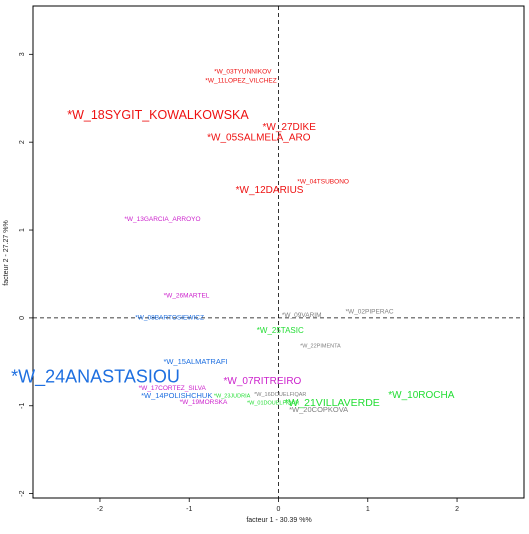 The width and height of the screenshot is (529, 534). Describe the element at coordinates (100, 509) in the screenshot. I see `x-tick-label: -2` at that location.